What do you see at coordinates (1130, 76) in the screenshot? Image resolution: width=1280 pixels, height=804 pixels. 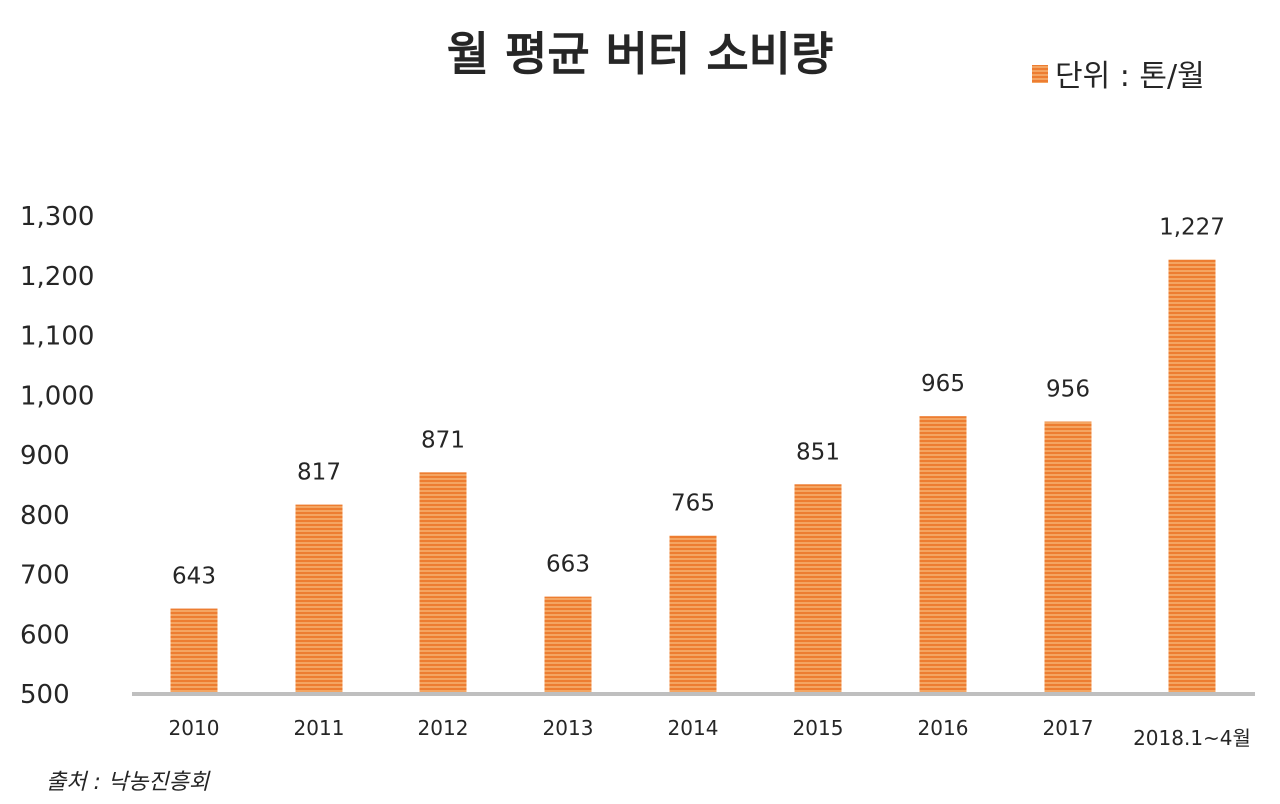 I see `legend-label: 단위 : 톤/월` at bounding box center [1130, 76].